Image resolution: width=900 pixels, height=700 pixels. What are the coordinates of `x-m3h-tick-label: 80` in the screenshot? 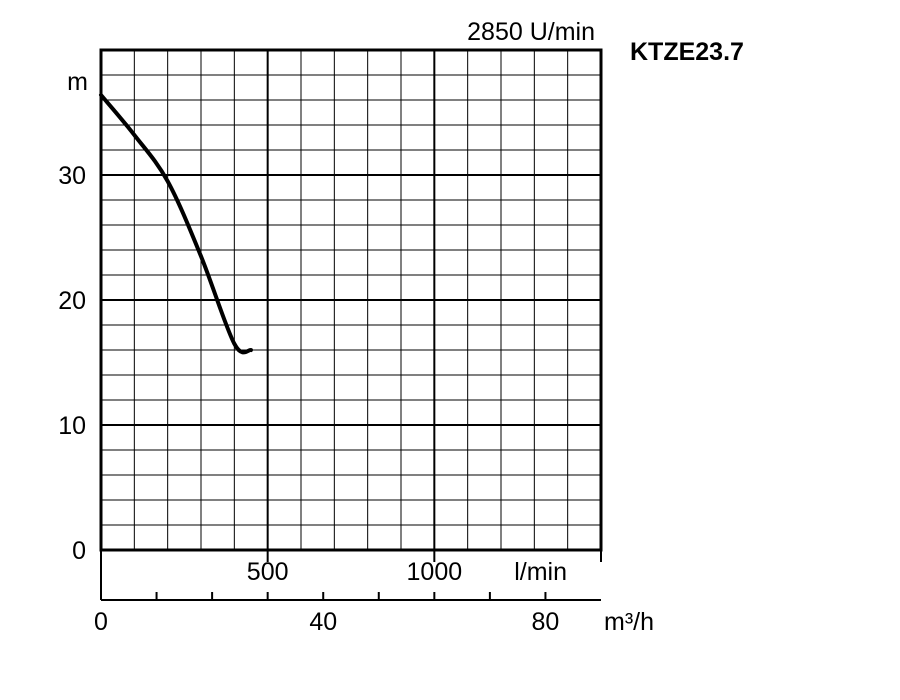 It's located at (546, 622).